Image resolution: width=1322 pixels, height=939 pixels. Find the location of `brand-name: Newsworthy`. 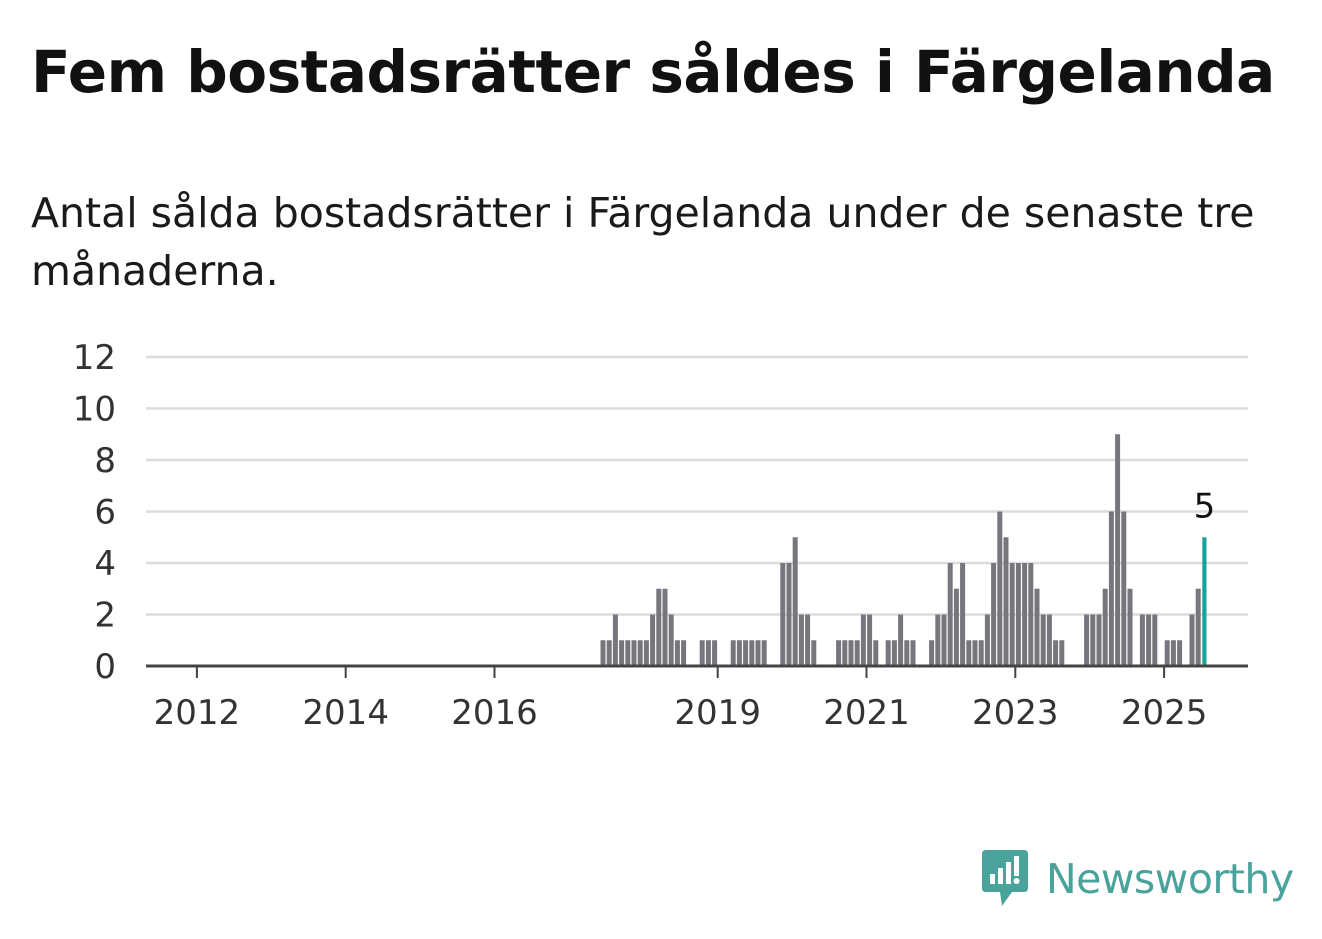

brand-name: Newsworthy is located at coordinates (1170, 879).